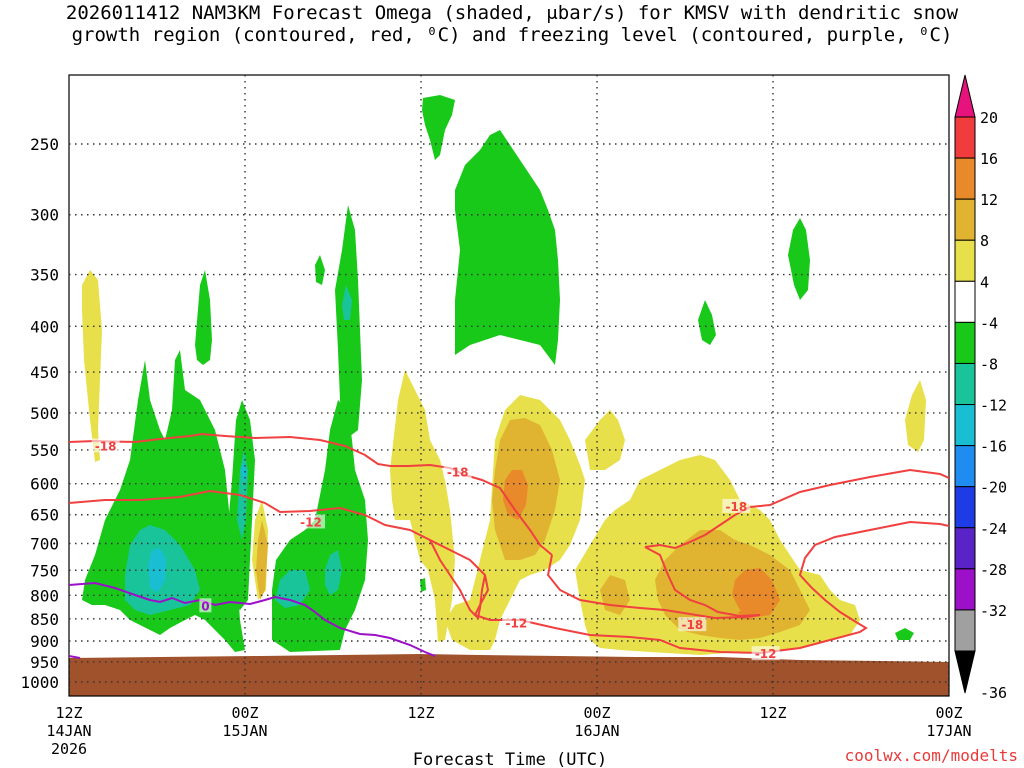 The width and height of the screenshot is (1024, 768). Describe the element at coordinates (509, 675) in the screenshot. I see `terrain-ground` at that location.